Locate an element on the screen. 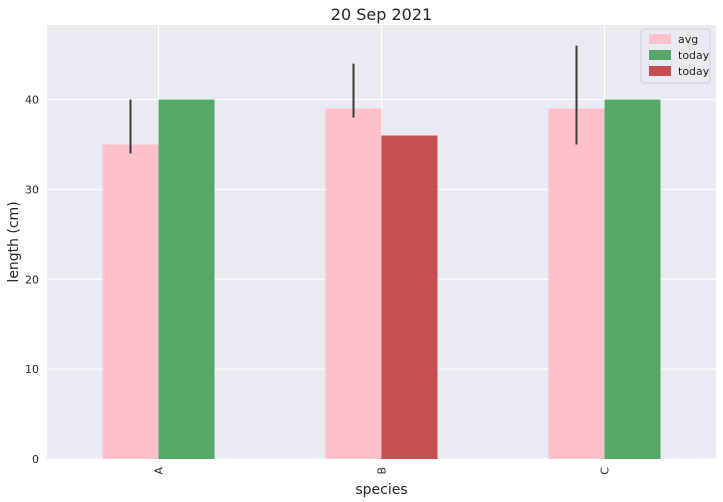 The image size is (723, 502). y-tick-label: 20 is located at coordinates (32, 279).